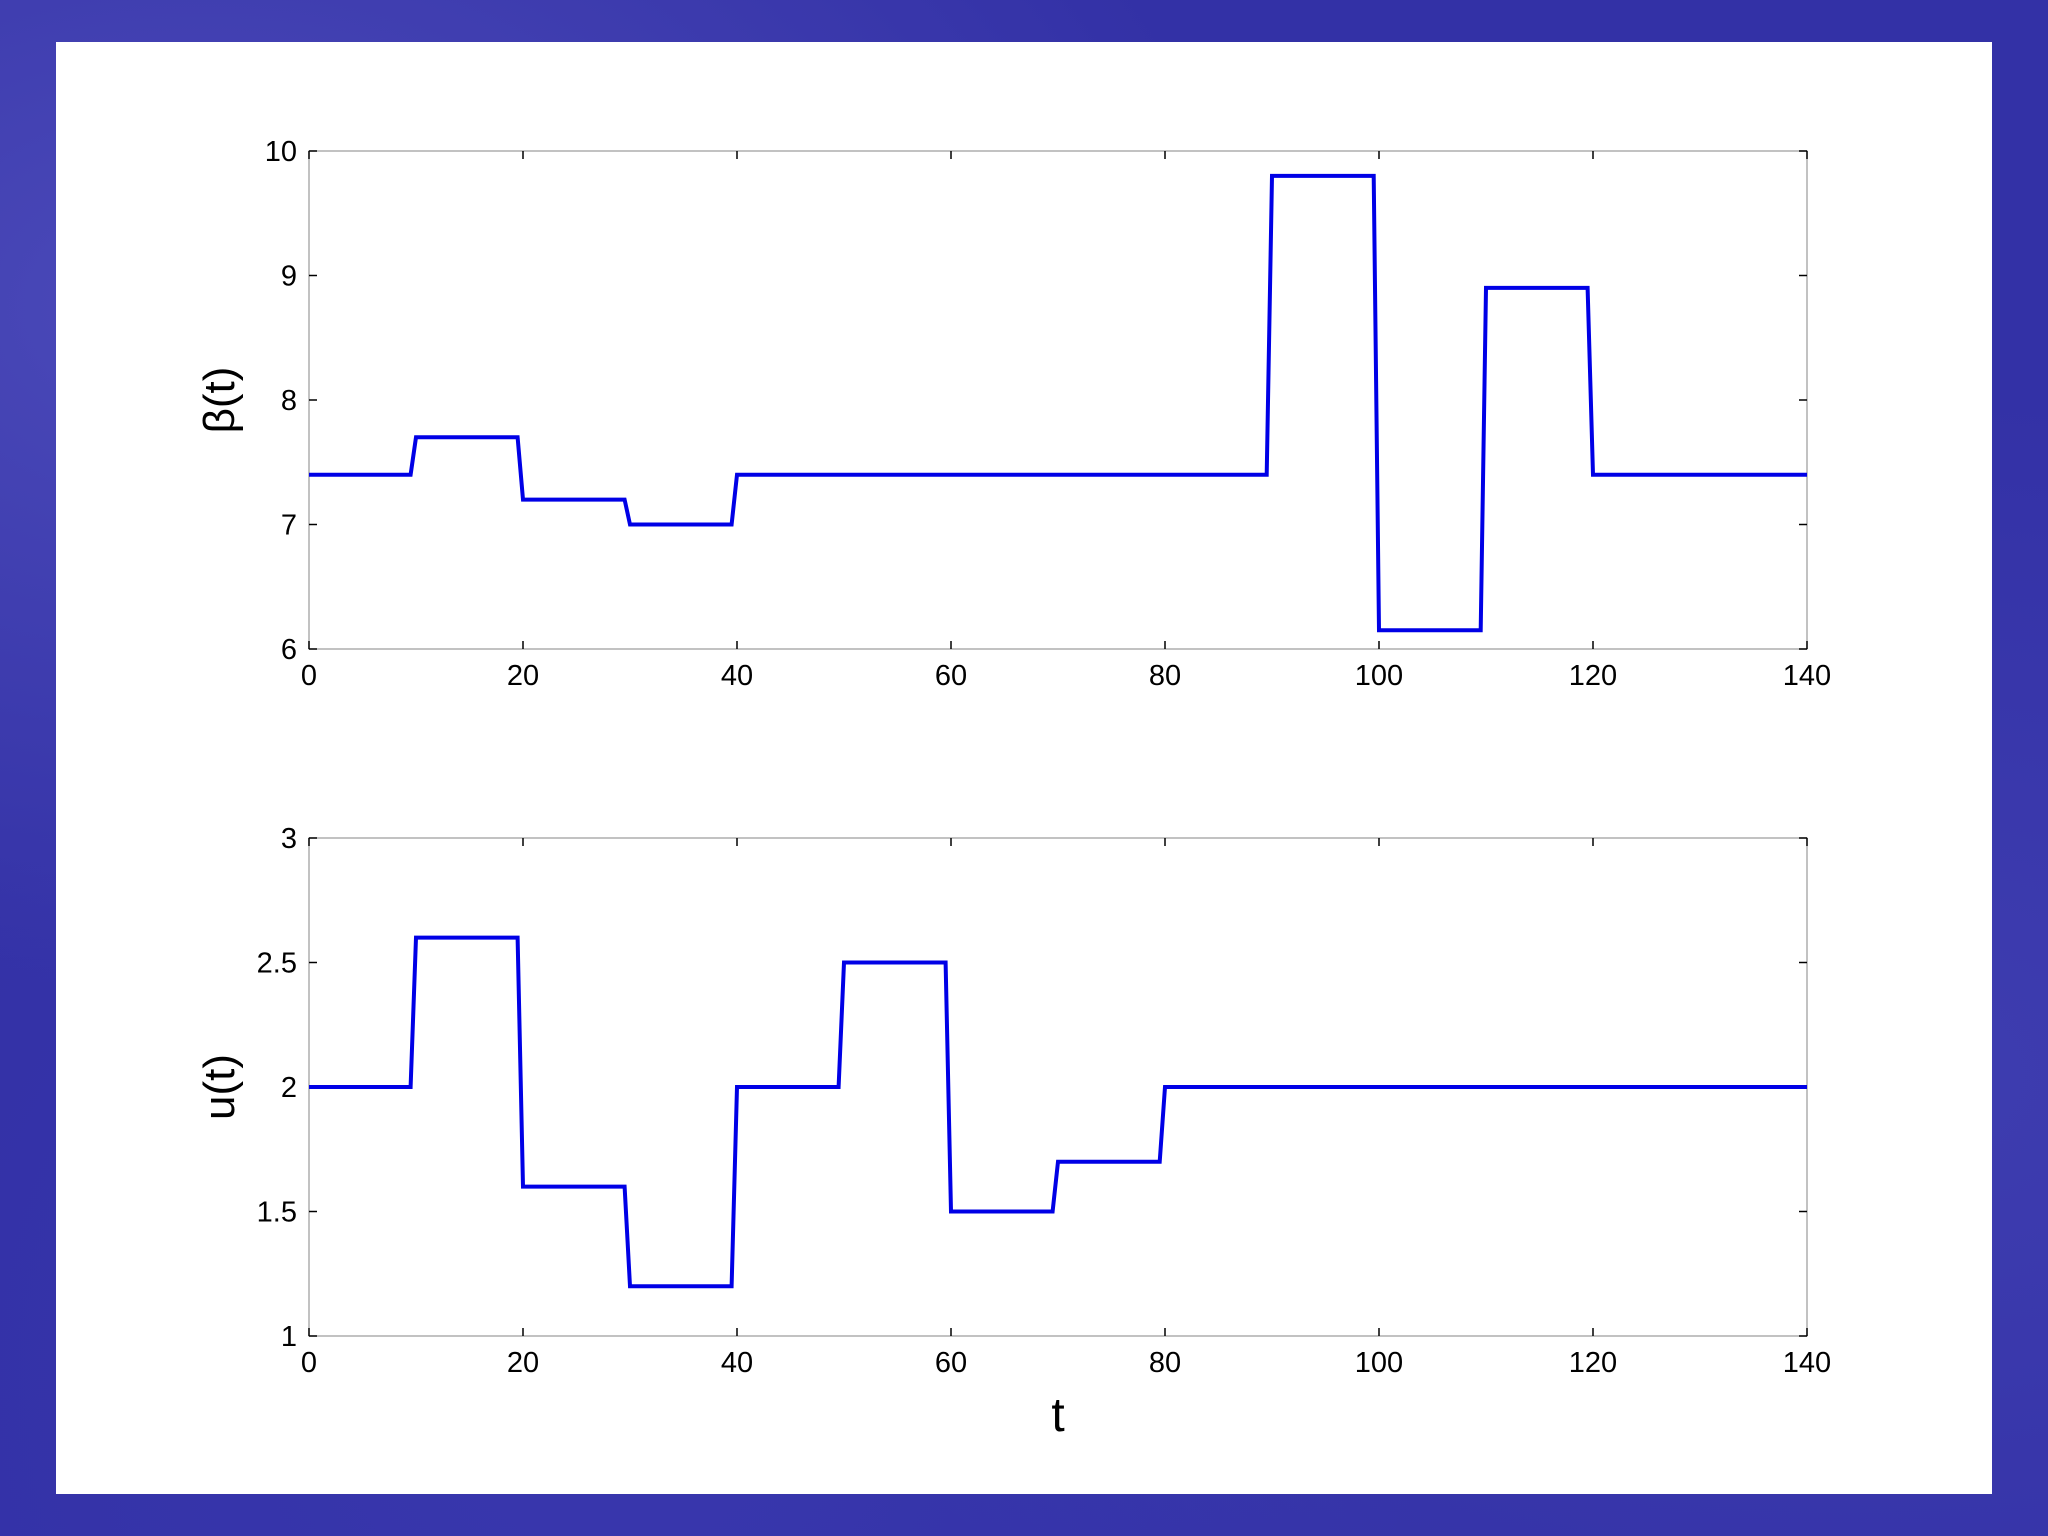  Describe the element at coordinates (951, 1363) in the screenshot. I see `u-x-tick-label: 60` at that location.